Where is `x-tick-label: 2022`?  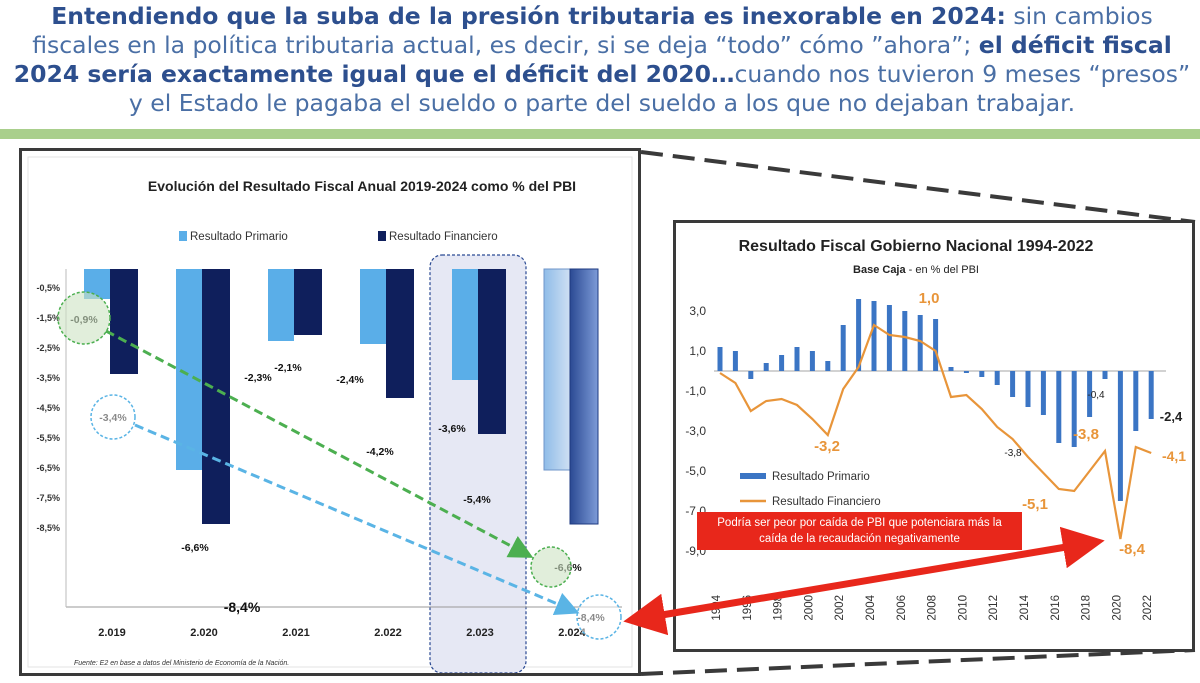 x-tick-label: 2022 is located at coordinates (1148, 608).